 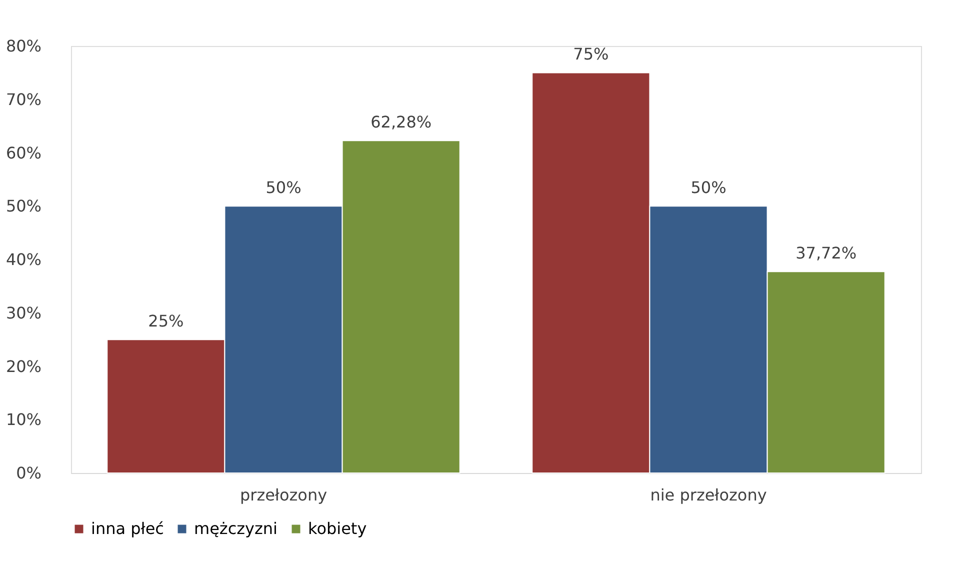 I want to click on y-tick-label: 30%, so click(x=24, y=312).